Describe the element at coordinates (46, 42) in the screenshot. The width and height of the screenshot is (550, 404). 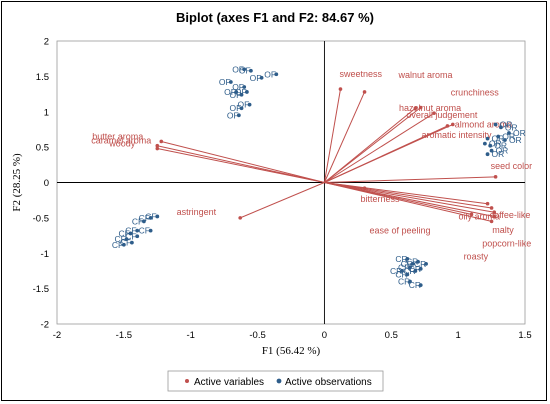
I see `y-tick-label: 2` at that location.